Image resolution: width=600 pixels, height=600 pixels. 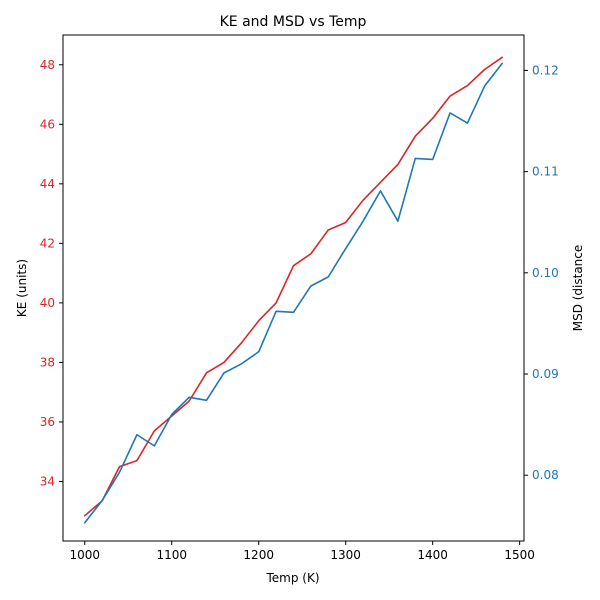 What do you see at coordinates (47, 303) in the screenshot?
I see `y-left-tick-label: 40` at bounding box center [47, 303].